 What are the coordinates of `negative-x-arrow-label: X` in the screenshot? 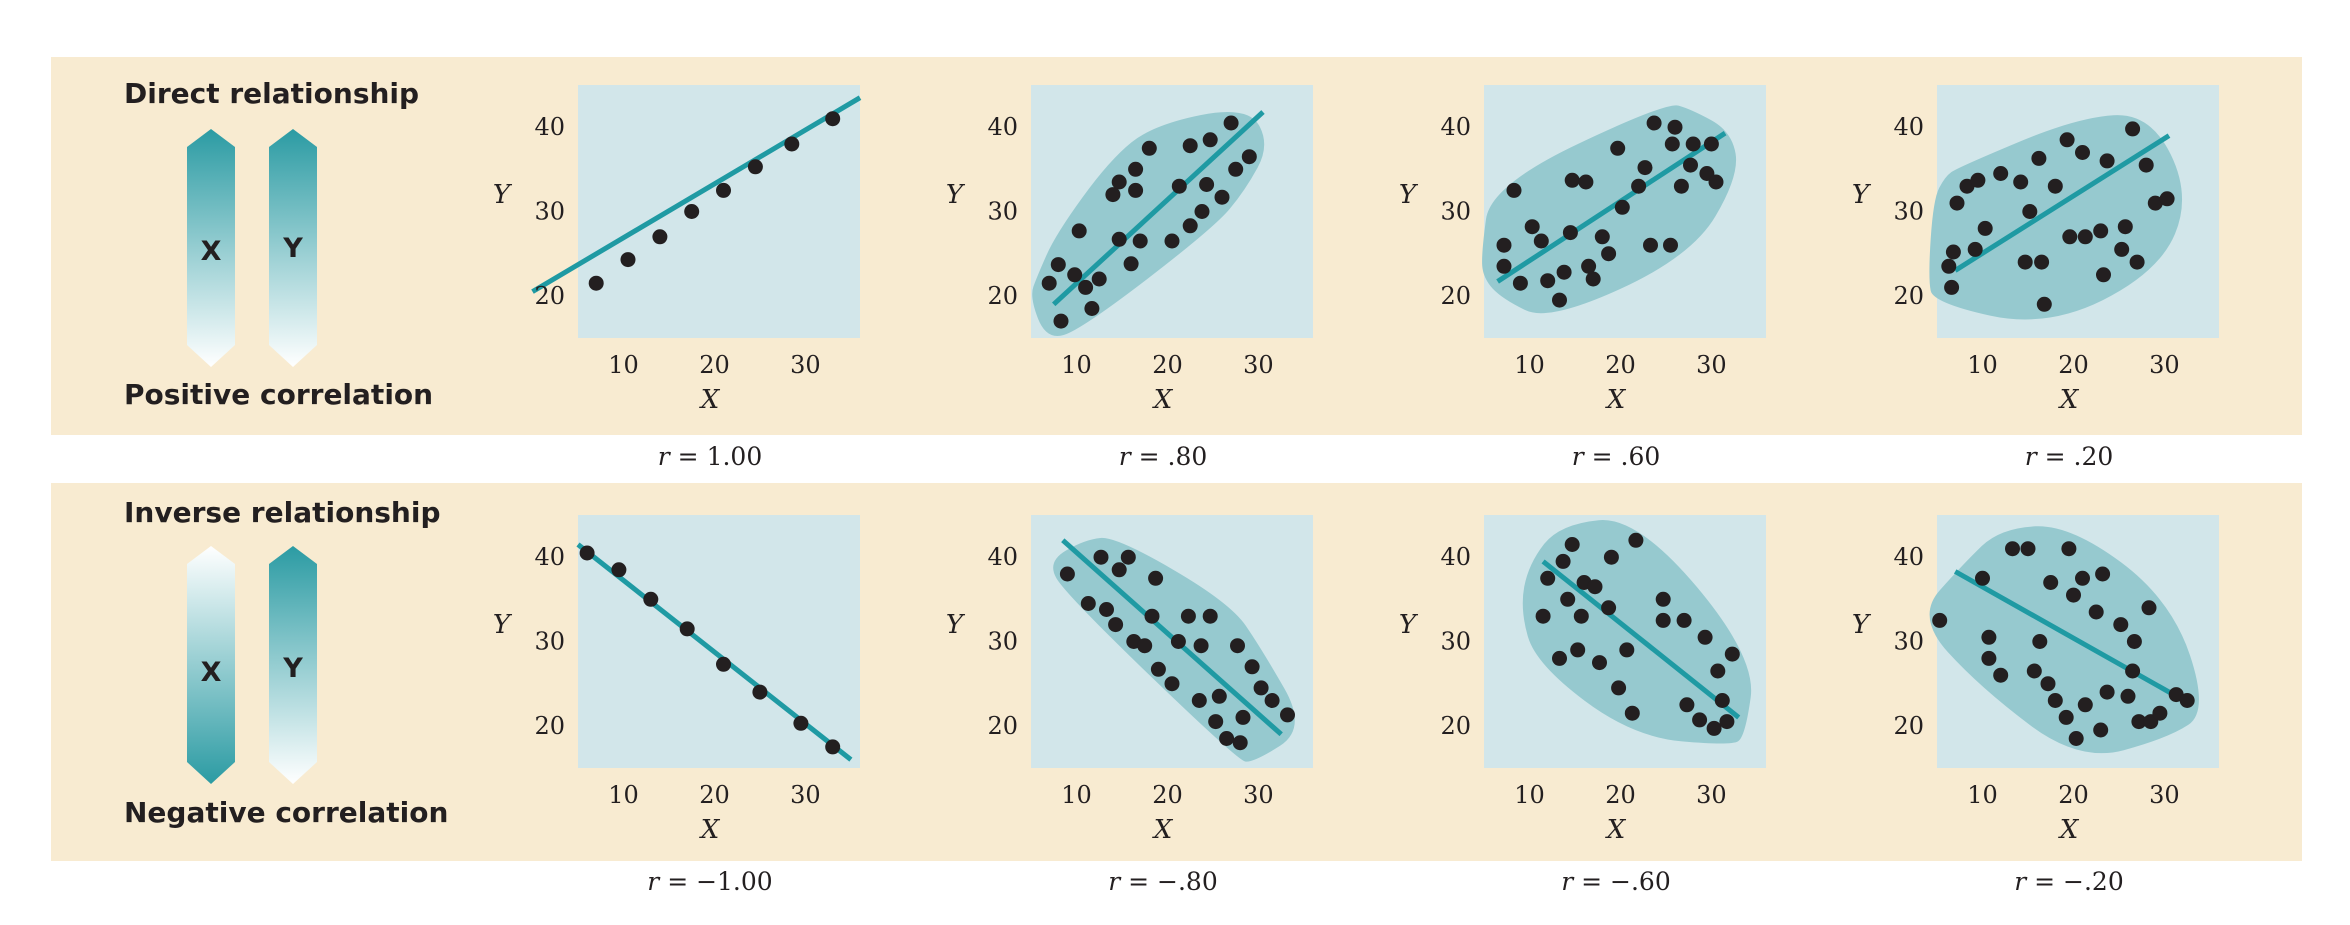 It's located at (211, 672).